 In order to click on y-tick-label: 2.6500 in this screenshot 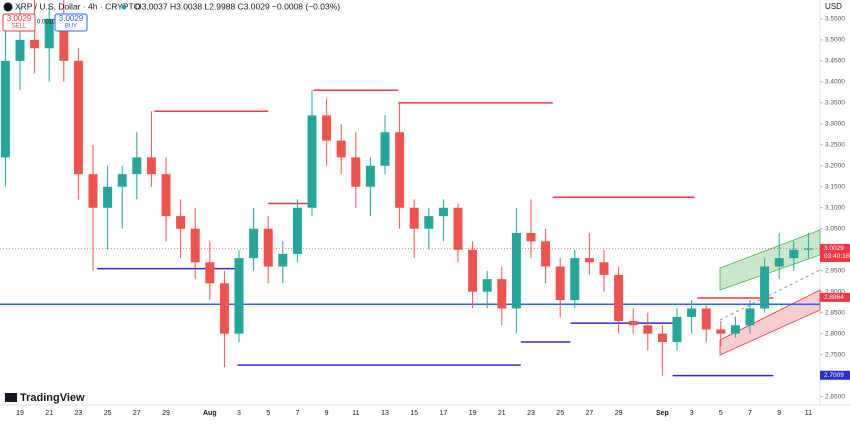, I will do `click(835, 396)`.